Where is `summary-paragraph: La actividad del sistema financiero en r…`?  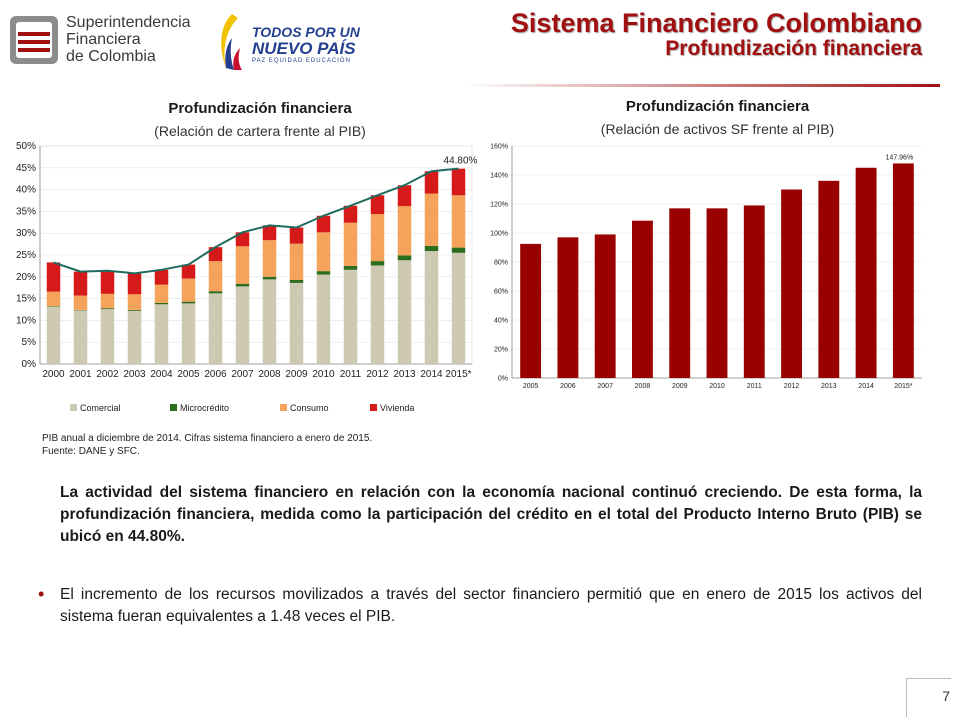 summary-paragraph: La actividad del sistema financiero en r… is located at coordinates (491, 514).